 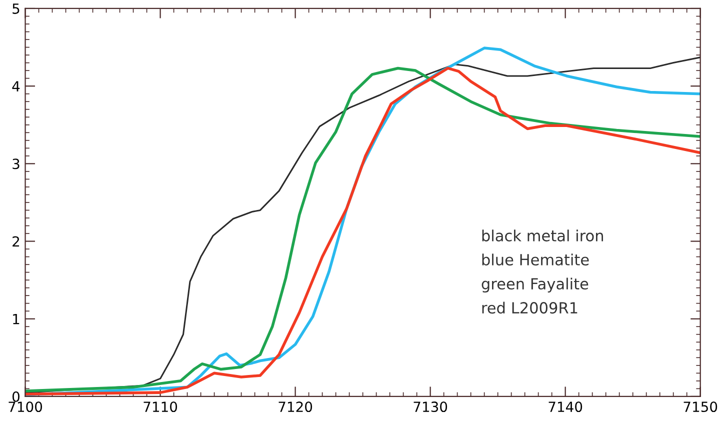 What do you see at coordinates (535, 260) in the screenshot?
I see `annotation: blue Hematite` at bounding box center [535, 260].